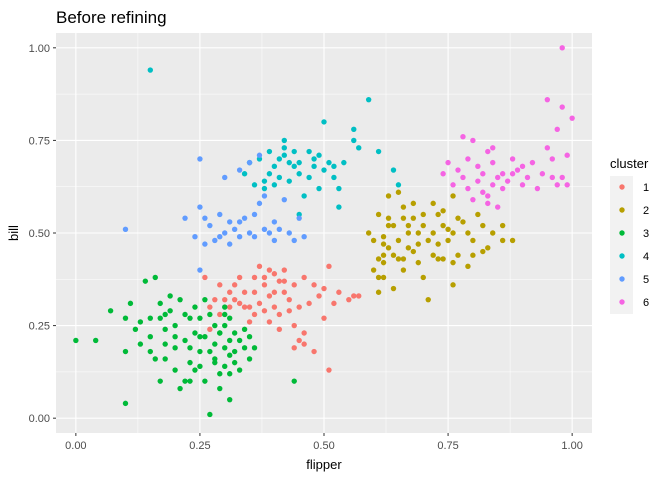 This screenshot has width=672, height=485. I want to click on x-tick-label: 0.25, so click(199, 446).